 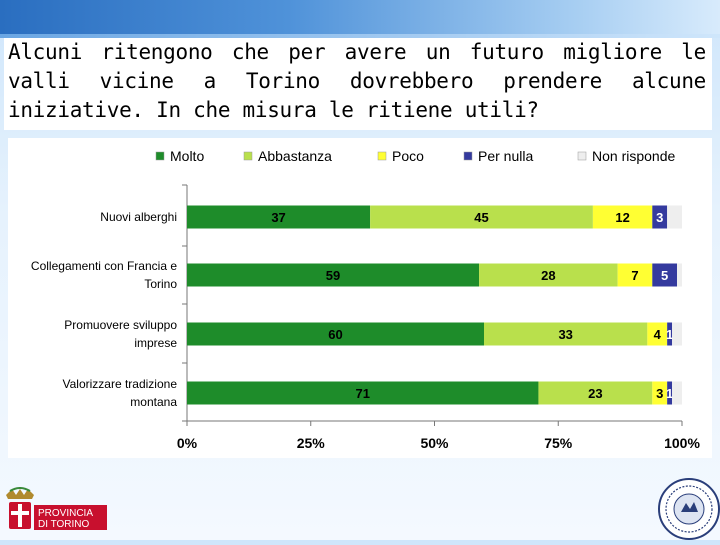 I want to click on data-label: 12, so click(x=622, y=217).